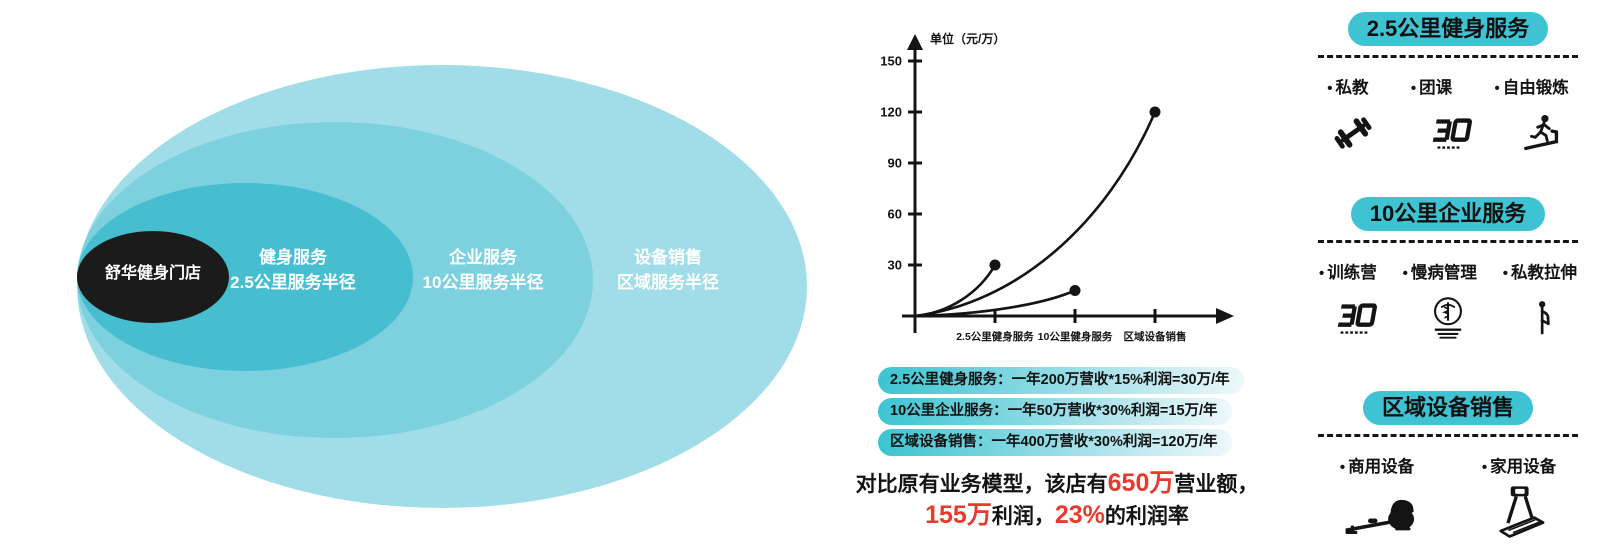 The height and width of the screenshot is (555, 1600). Describe the element at coordinates (949, 411) in the screenshot. I see `formula-label: 10公里企业服务：` at that location.